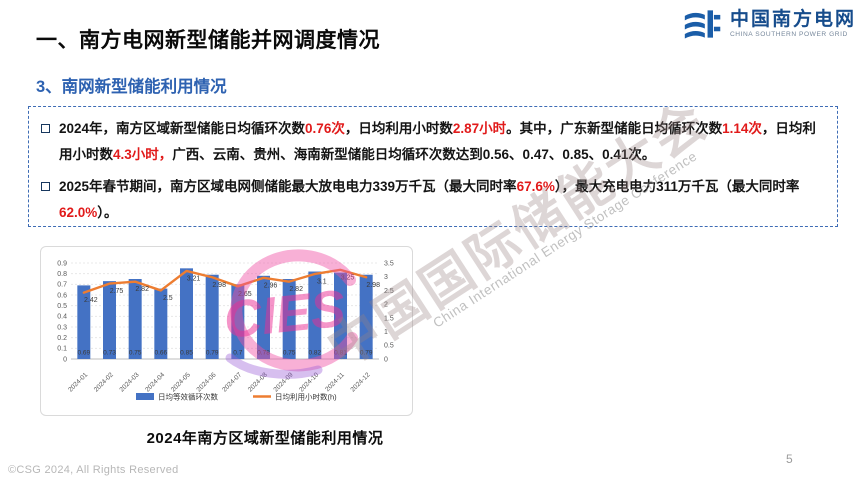 The height and width of the screenshot is (486, 864). Describe the element at coordinates (322, 281) in the screenshot. I see `svg-text: 3.1` at that location.